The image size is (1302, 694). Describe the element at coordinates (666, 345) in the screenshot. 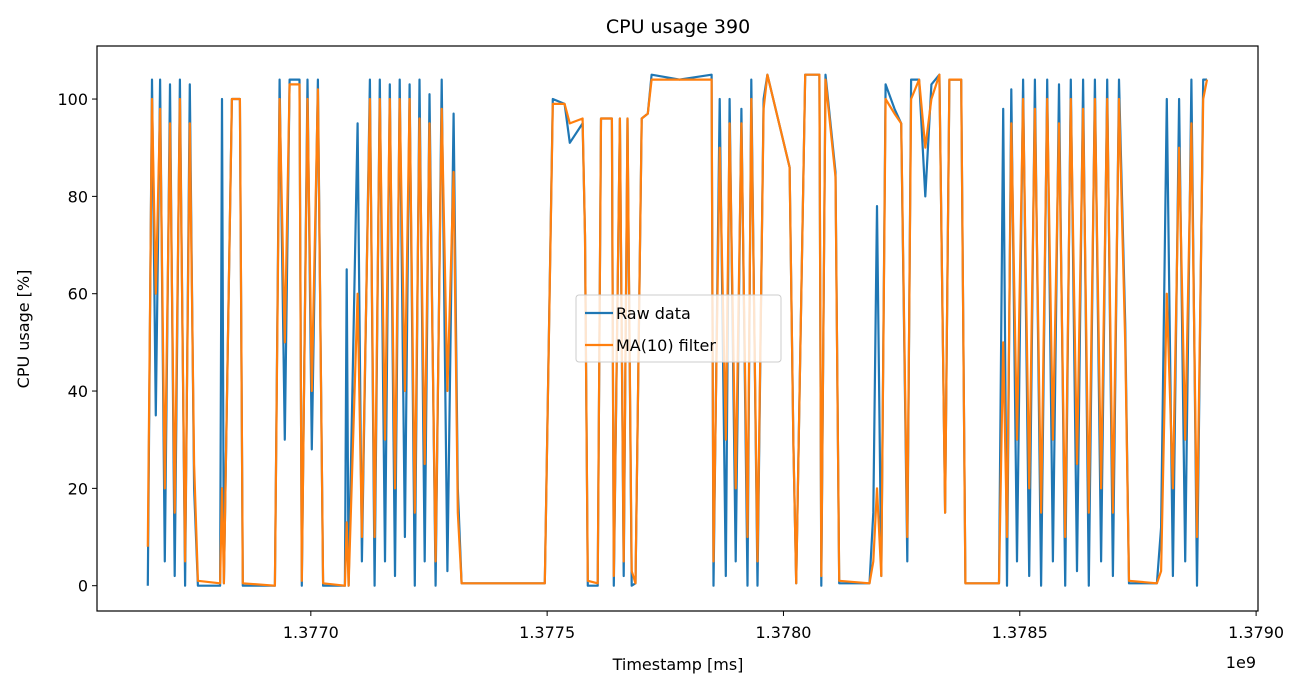

I see `legend-label: MA(10) filter` at that location.